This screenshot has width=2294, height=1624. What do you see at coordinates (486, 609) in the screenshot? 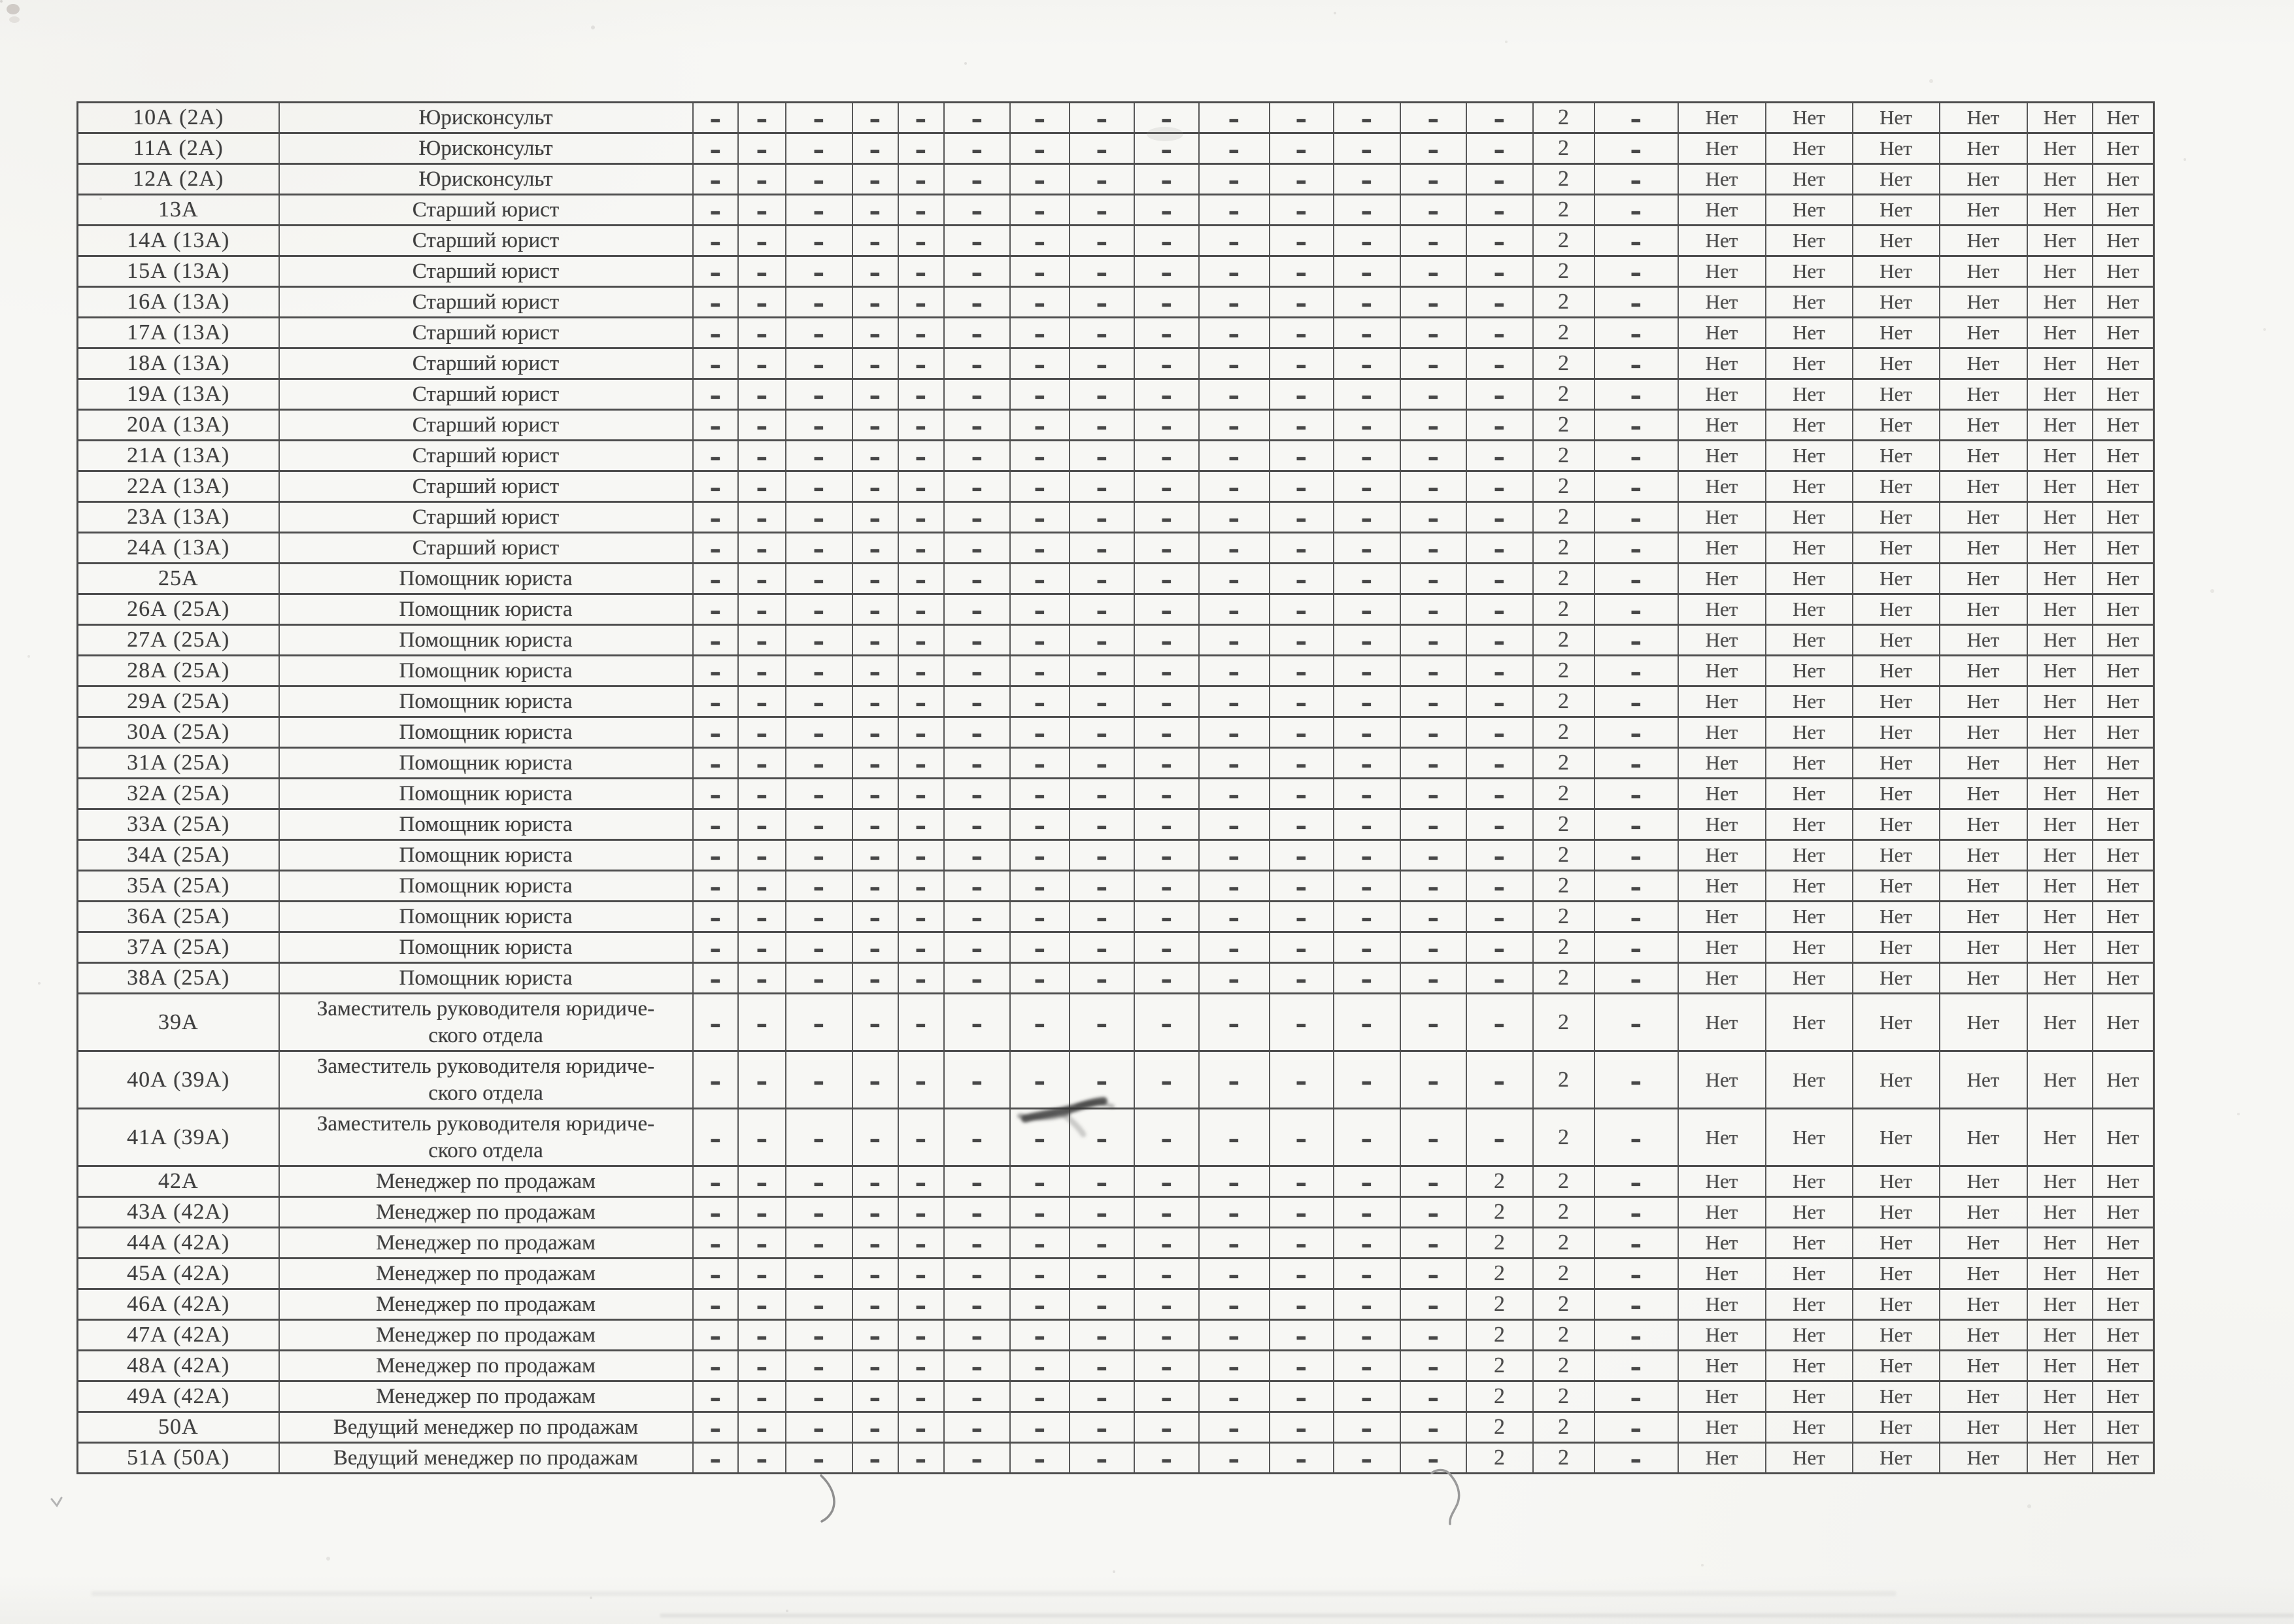
I see `position-title-cell: Помощник юриста` at bounding box center [486, 609].